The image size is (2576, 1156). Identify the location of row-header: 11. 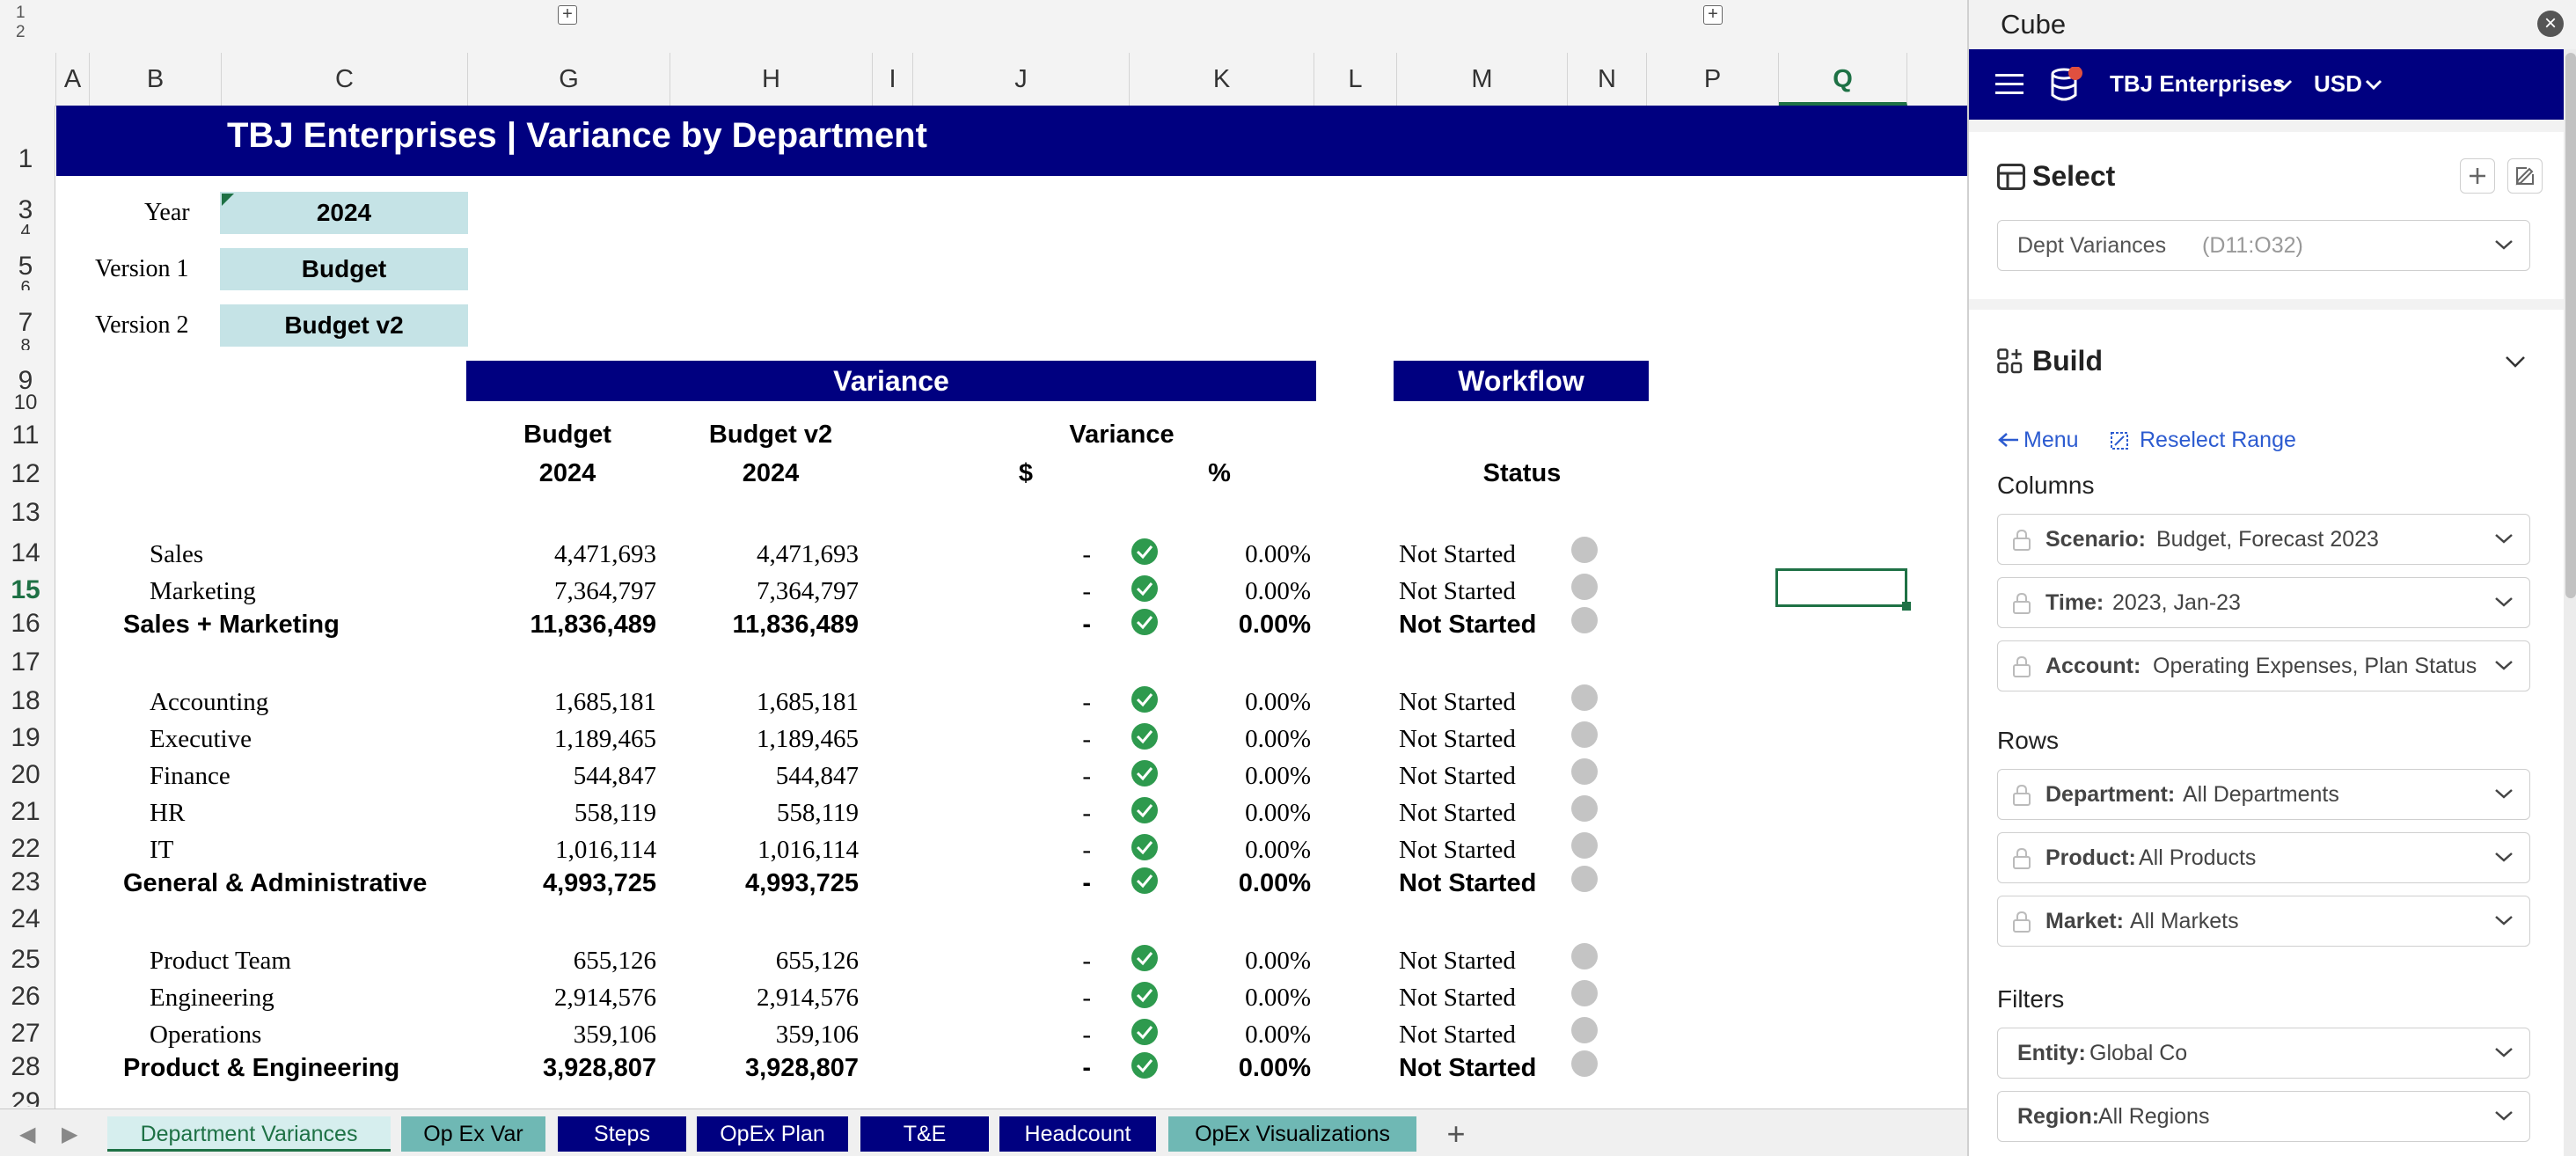
(25, 435).